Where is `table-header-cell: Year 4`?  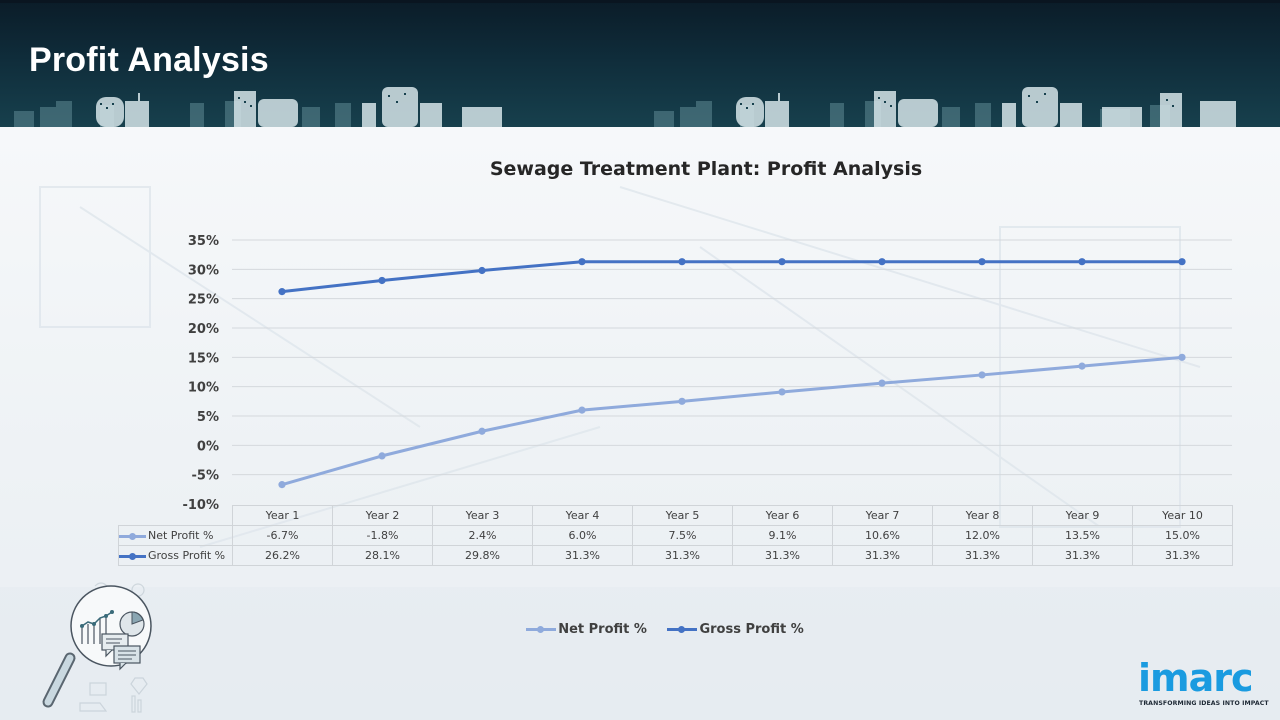 table-header-cell: Year 4 is located at coordinates (582, 515).